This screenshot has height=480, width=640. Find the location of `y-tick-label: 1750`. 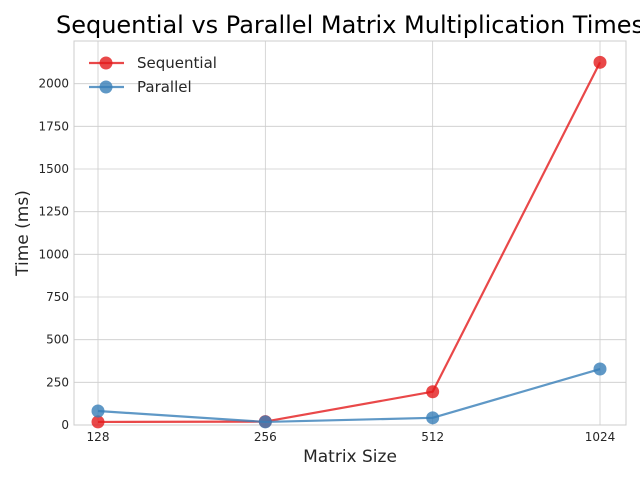

y-tick-label: 1750 is located at coordinates (53, 126).